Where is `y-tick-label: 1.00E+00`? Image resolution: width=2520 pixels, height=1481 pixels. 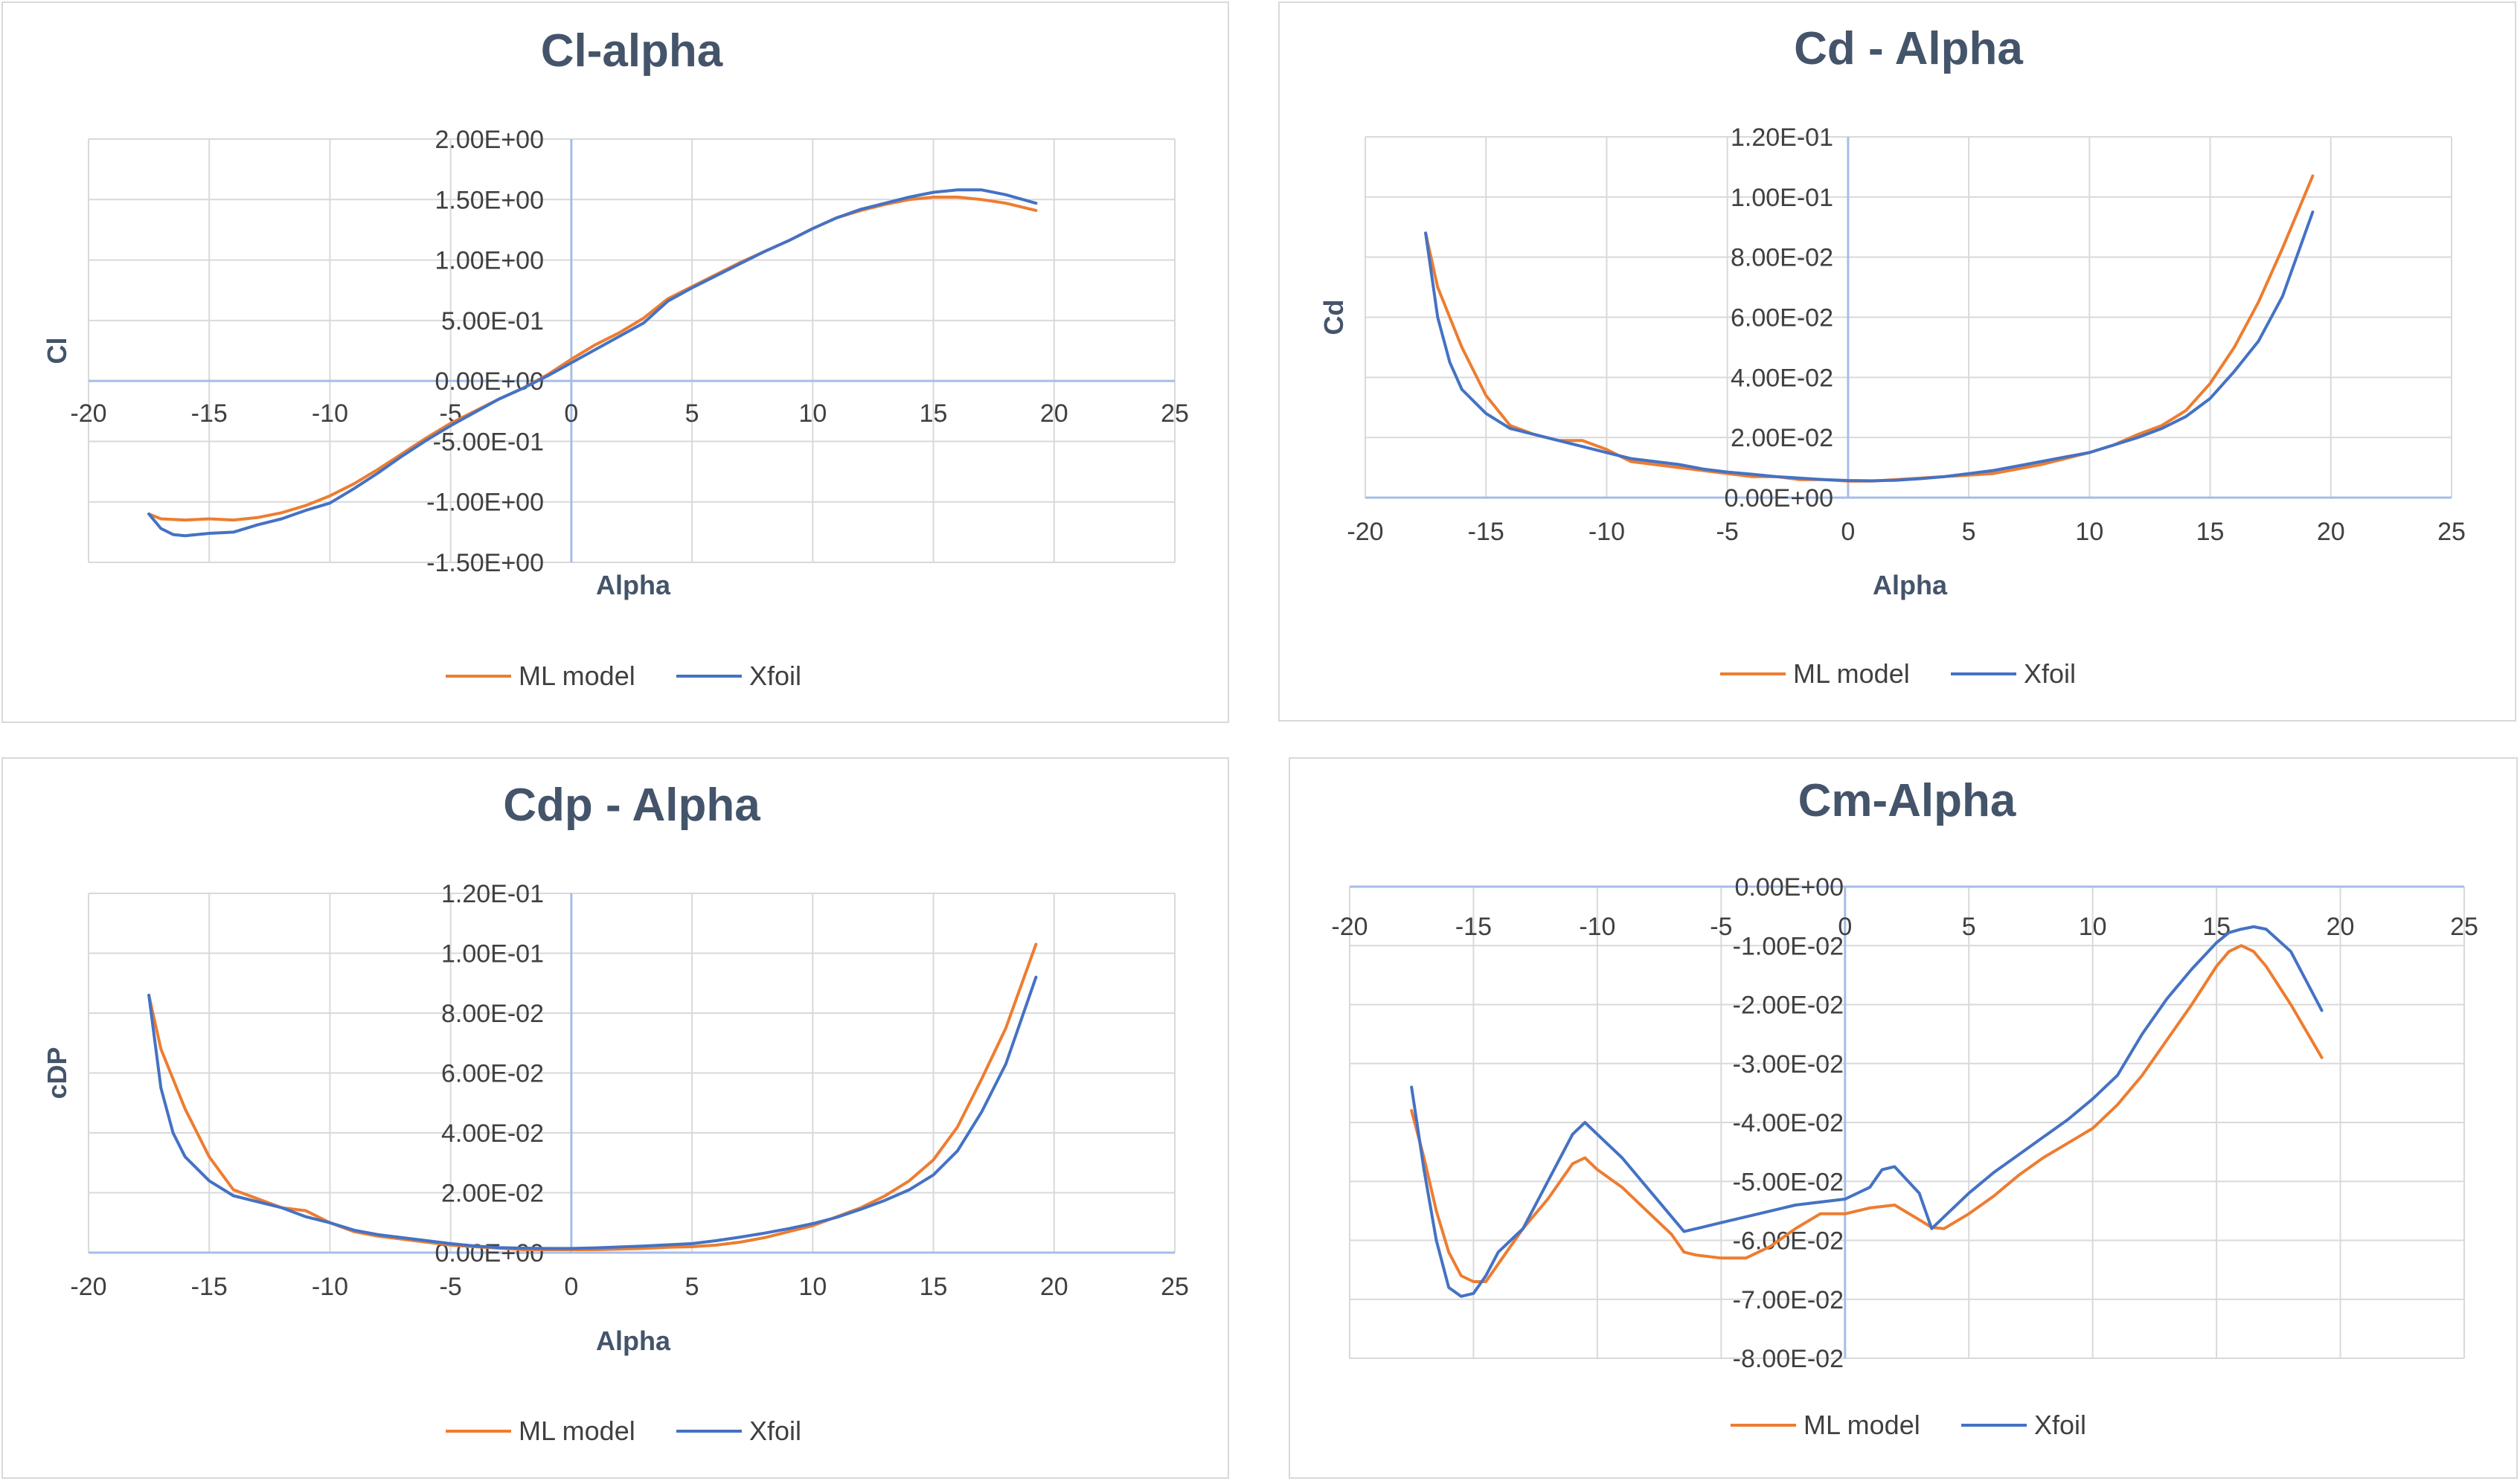
y-tick-label: 1.00E+00 is located at coordinates (489, 261).